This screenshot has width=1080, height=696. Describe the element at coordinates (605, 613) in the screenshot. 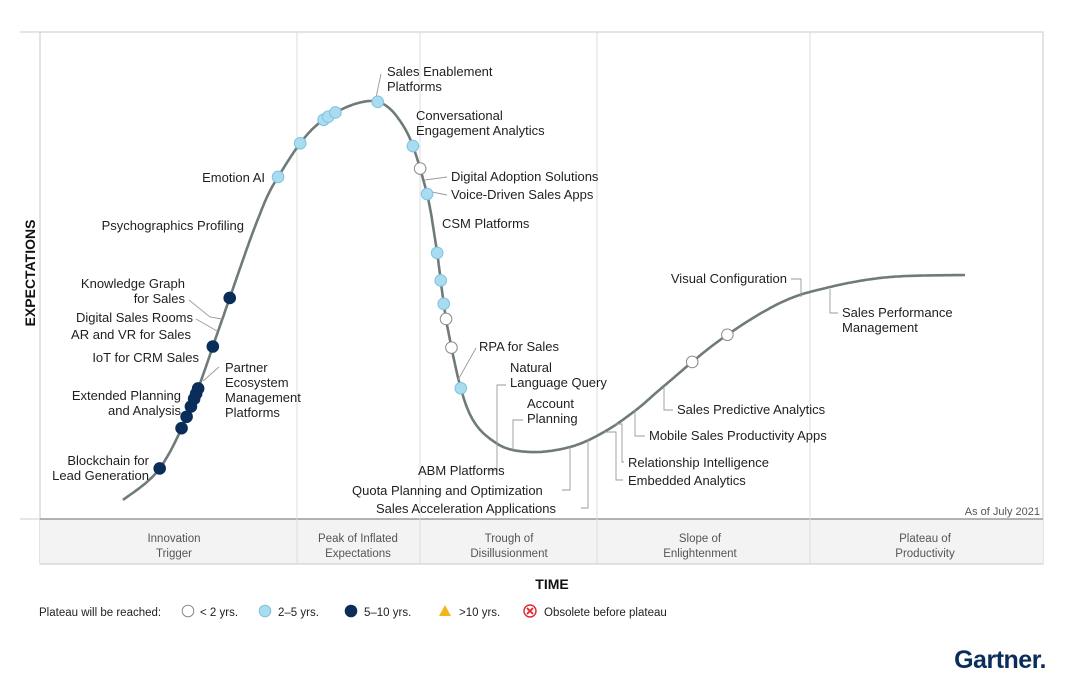

I see `legend-label: Obsolete before plateau` at that location.